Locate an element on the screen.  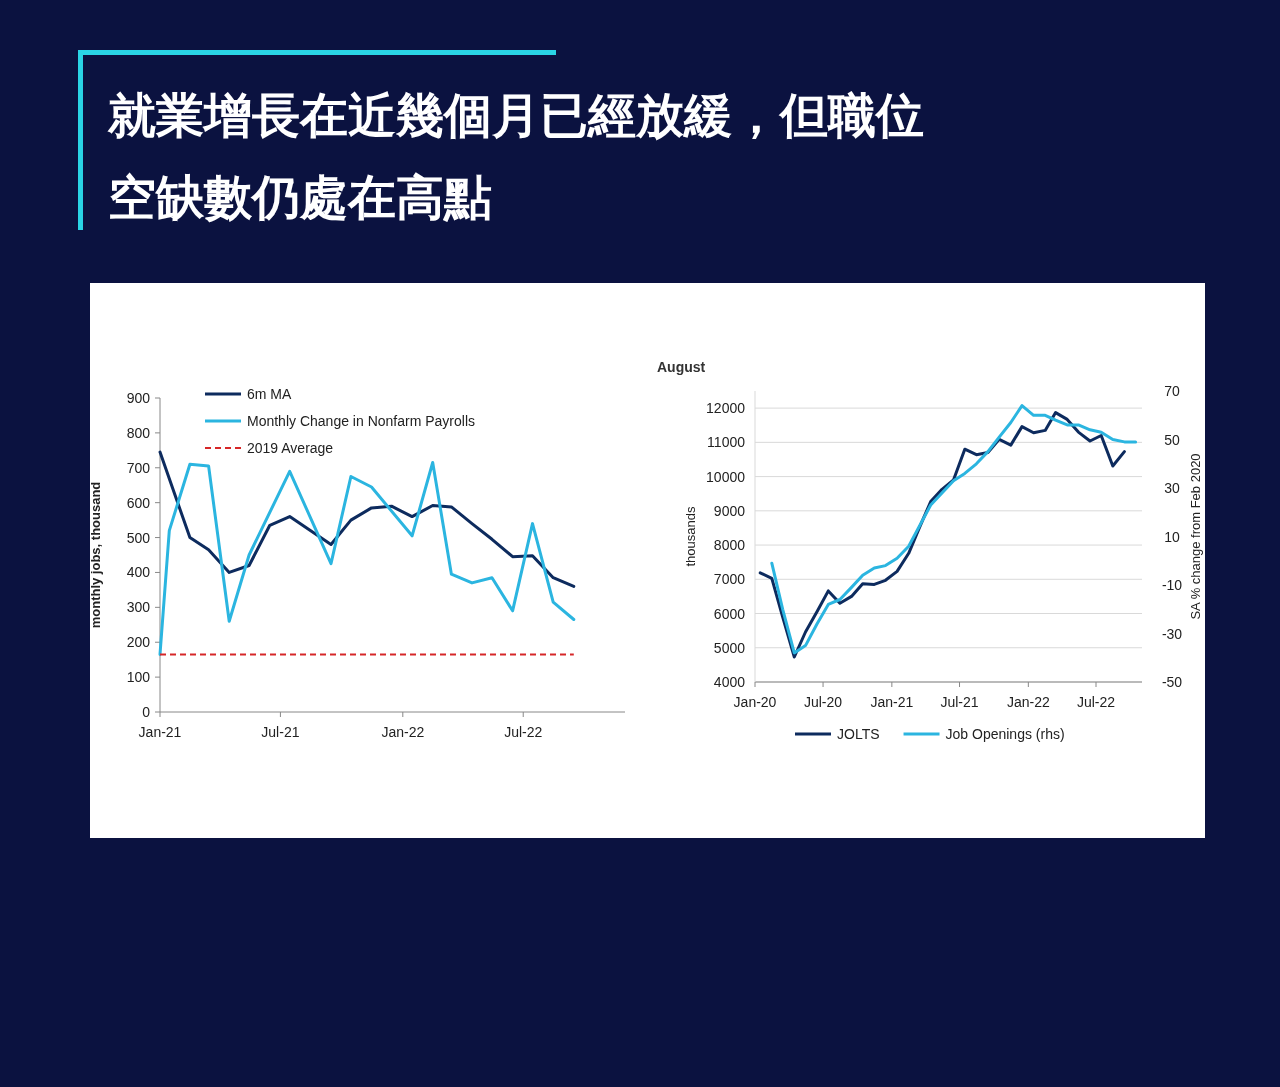
y-tick-label: 900 is located at coordinates (138, 398).